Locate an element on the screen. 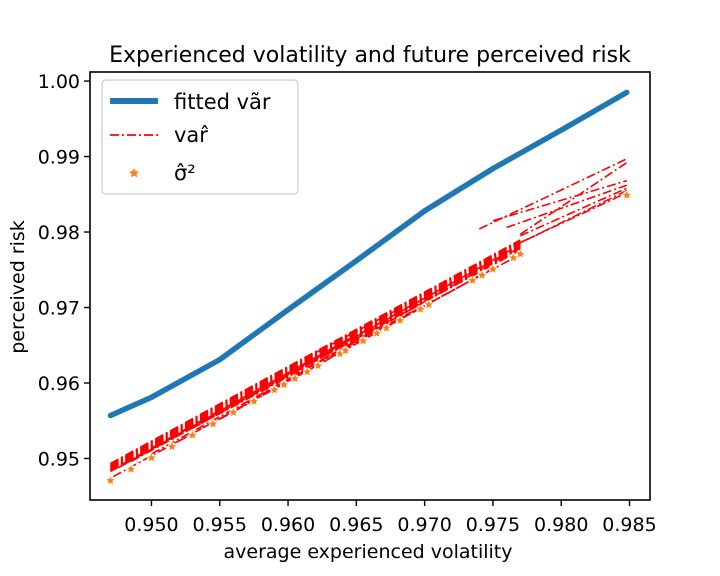 This screenshot has height=576, width=720. y-tick-label: 0.97 is located at coordinates (59, 309).